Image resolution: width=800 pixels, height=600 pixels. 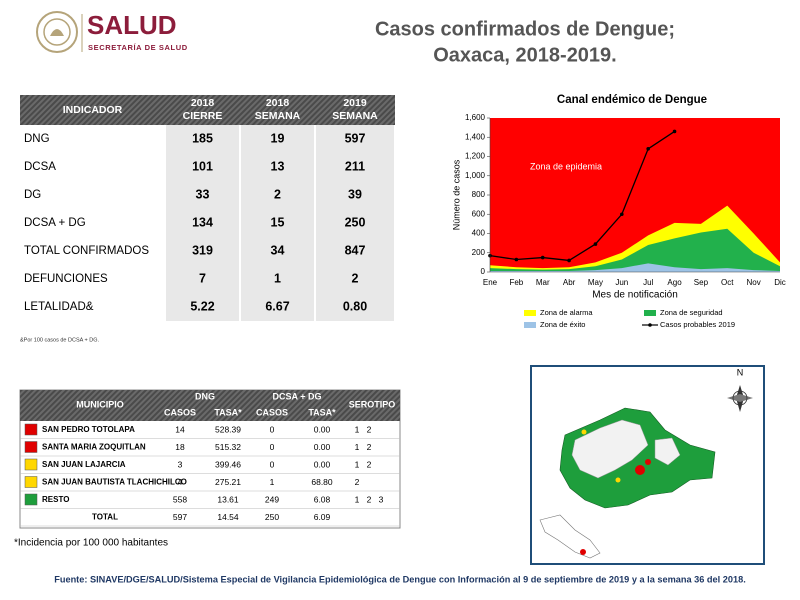 I want to click on serotipo: 3, so click(x=381, y=499).